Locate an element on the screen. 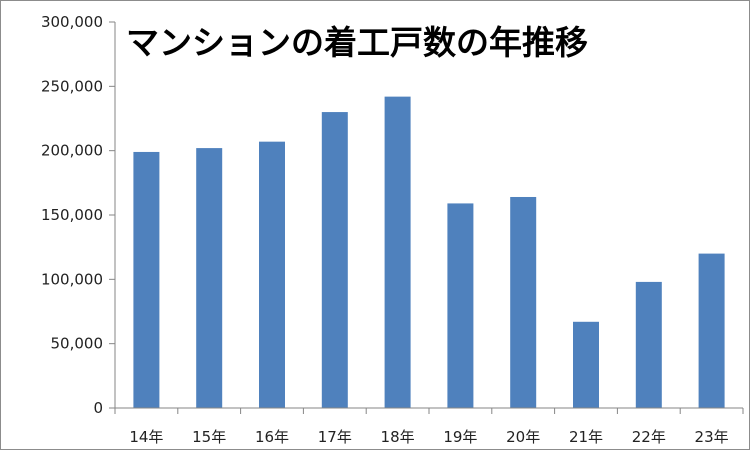 The image size is (752, 452). y-tick-label: 50,000 is located at coordinates (77, 344).